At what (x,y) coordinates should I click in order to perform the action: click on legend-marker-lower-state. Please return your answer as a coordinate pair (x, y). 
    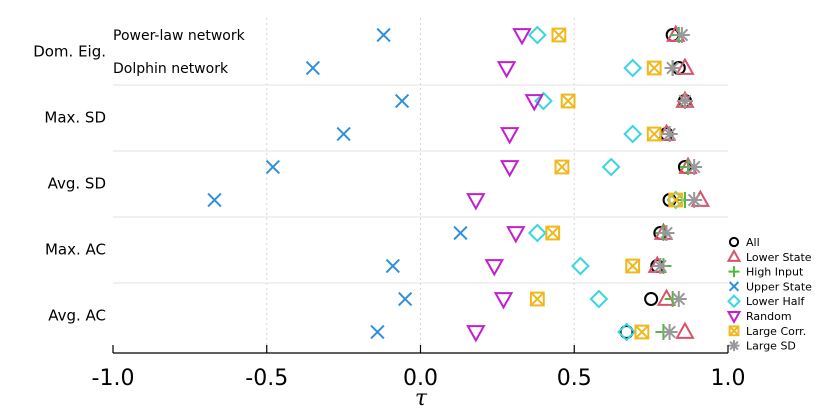
    Looking at the image, I should click on (734, 255).